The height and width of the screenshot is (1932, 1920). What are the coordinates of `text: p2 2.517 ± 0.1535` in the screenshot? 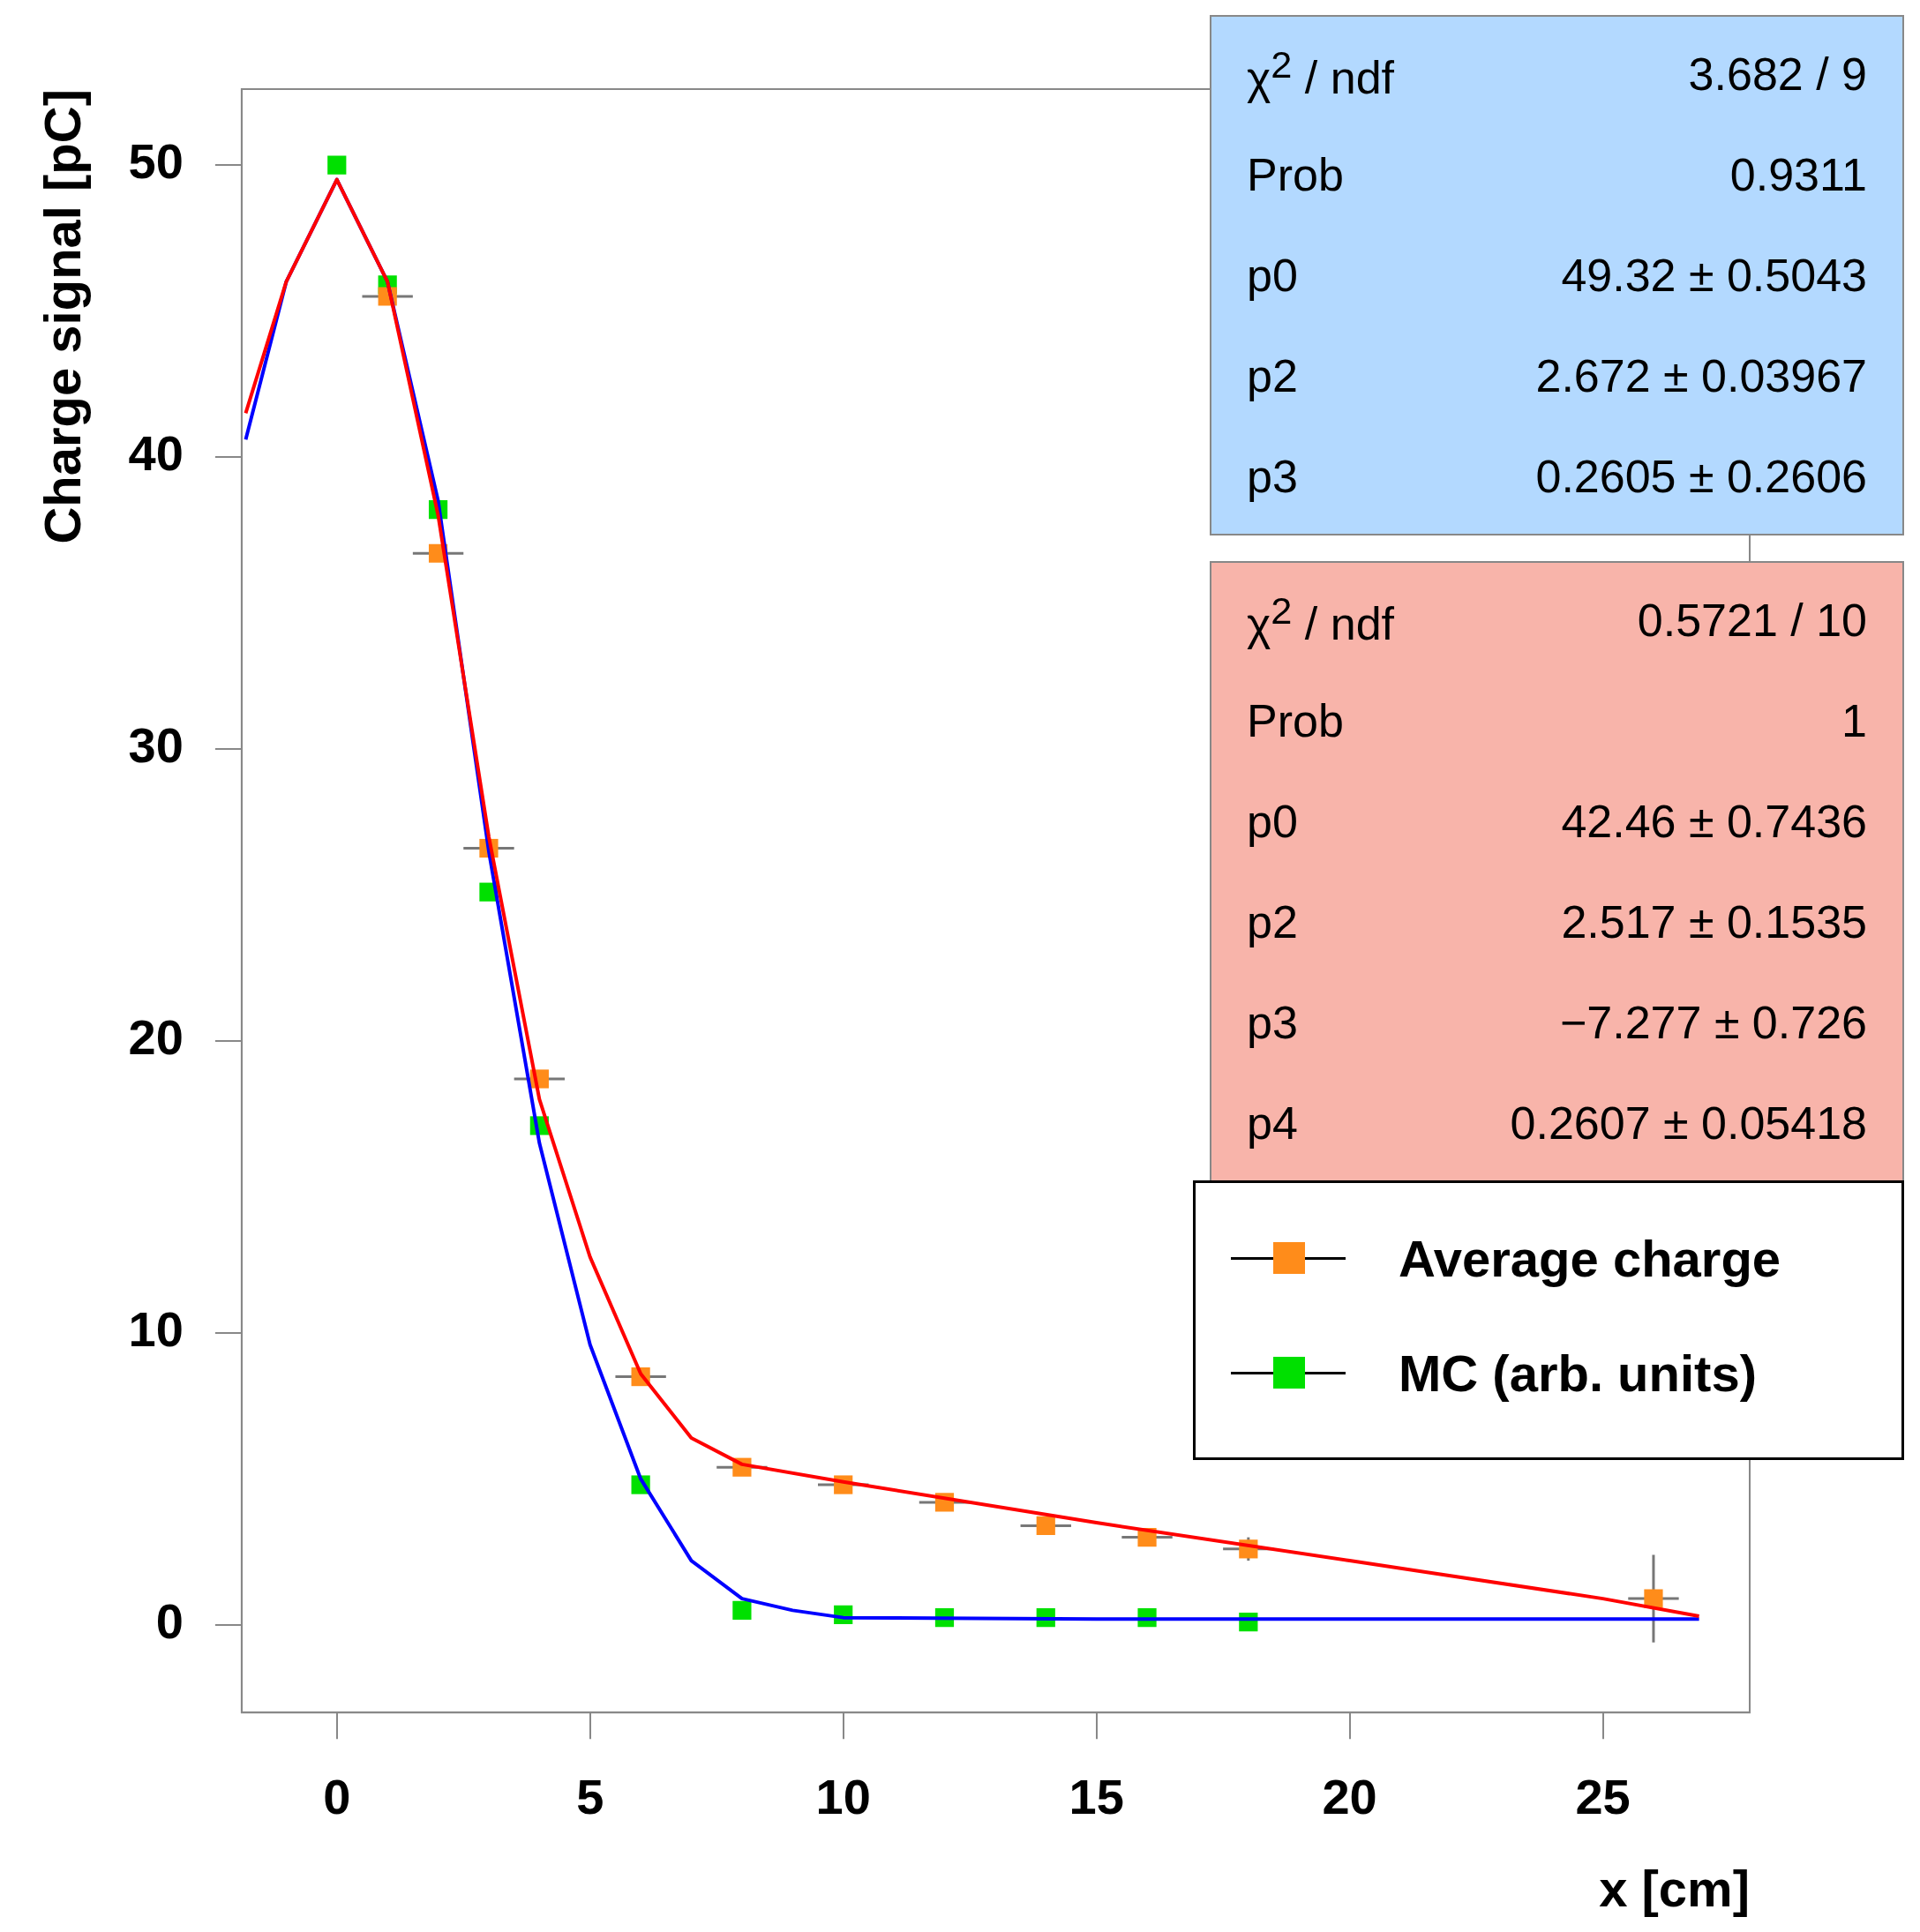 It's located at (1557, 922).